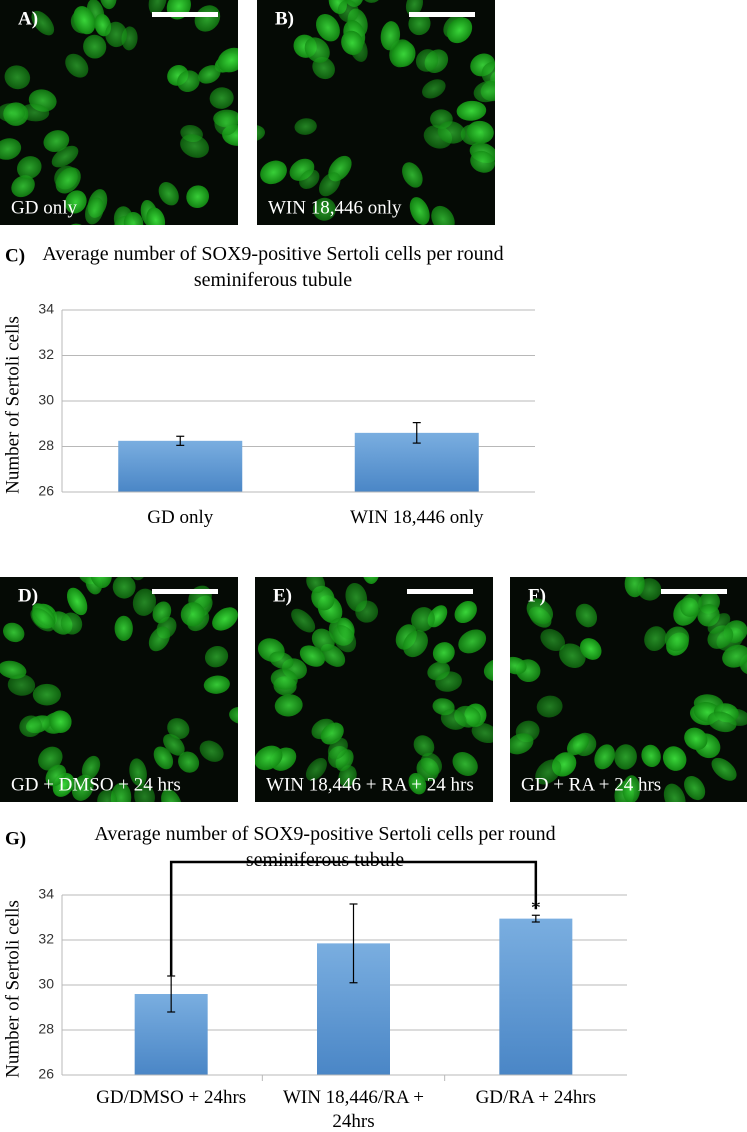  What do you see at coordinates (119, 689) in the screenshot?
I see `micrograph-panel: D) GD + DMSO + 24 hrs` at bounding box center [119, 689].